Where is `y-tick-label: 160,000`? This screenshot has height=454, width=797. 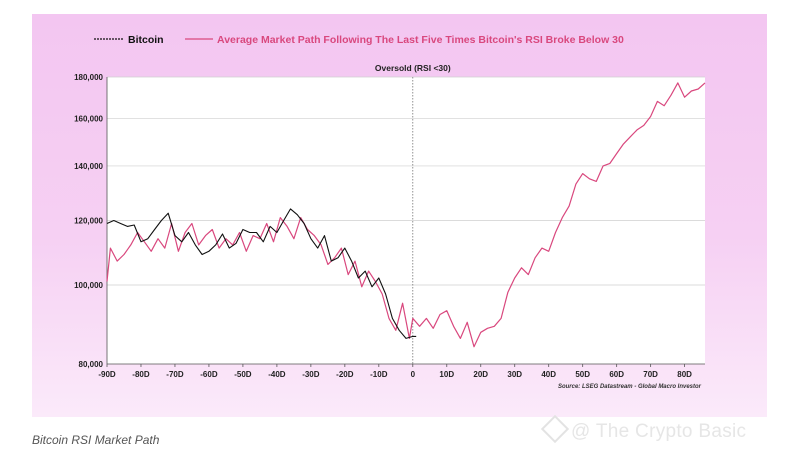
y-tick-label: 160,000 is located at coordinates (88, 119).